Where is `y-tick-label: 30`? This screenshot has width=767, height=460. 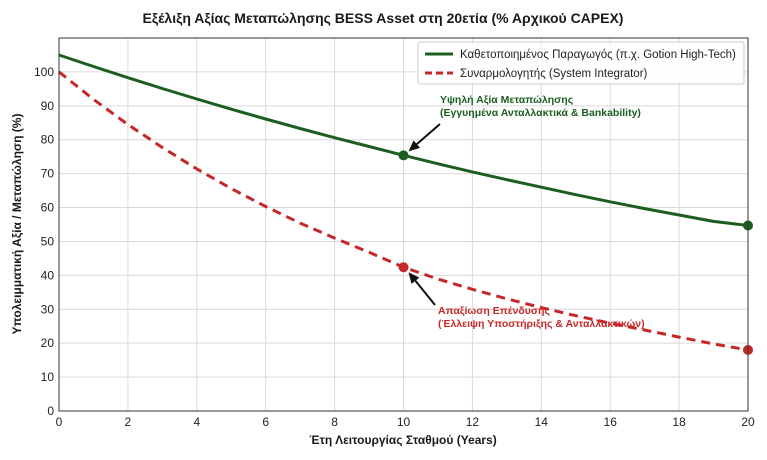 y-tick-label: 30 is located at coordinates (48, 309).